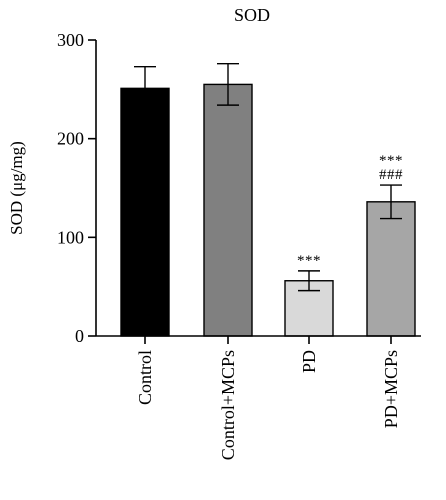  What do you see at coordinates (252, 15) in the screenshot?
I see `chart-title: SOD` at bounding box center [252, 15].